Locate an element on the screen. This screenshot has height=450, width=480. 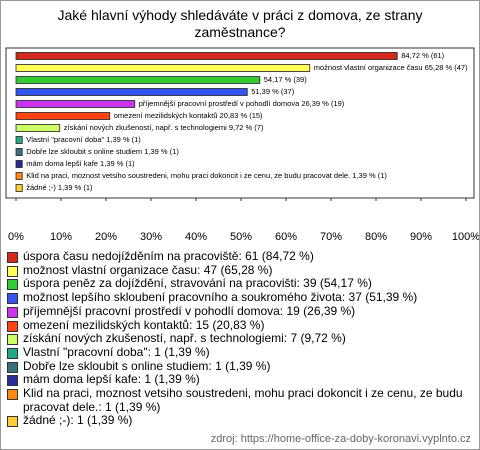
legend-label: žádné ;-): 1 (1,39 %) is located at coordinates (78, 420).